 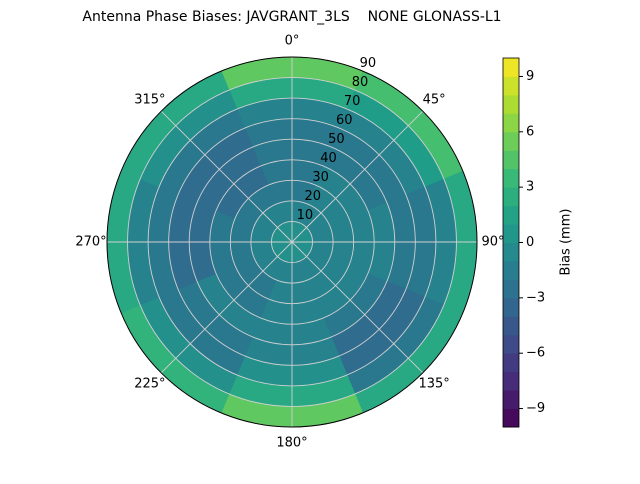 I want to click on colorbar-tick-label: 9, so click(x=530, y=76).